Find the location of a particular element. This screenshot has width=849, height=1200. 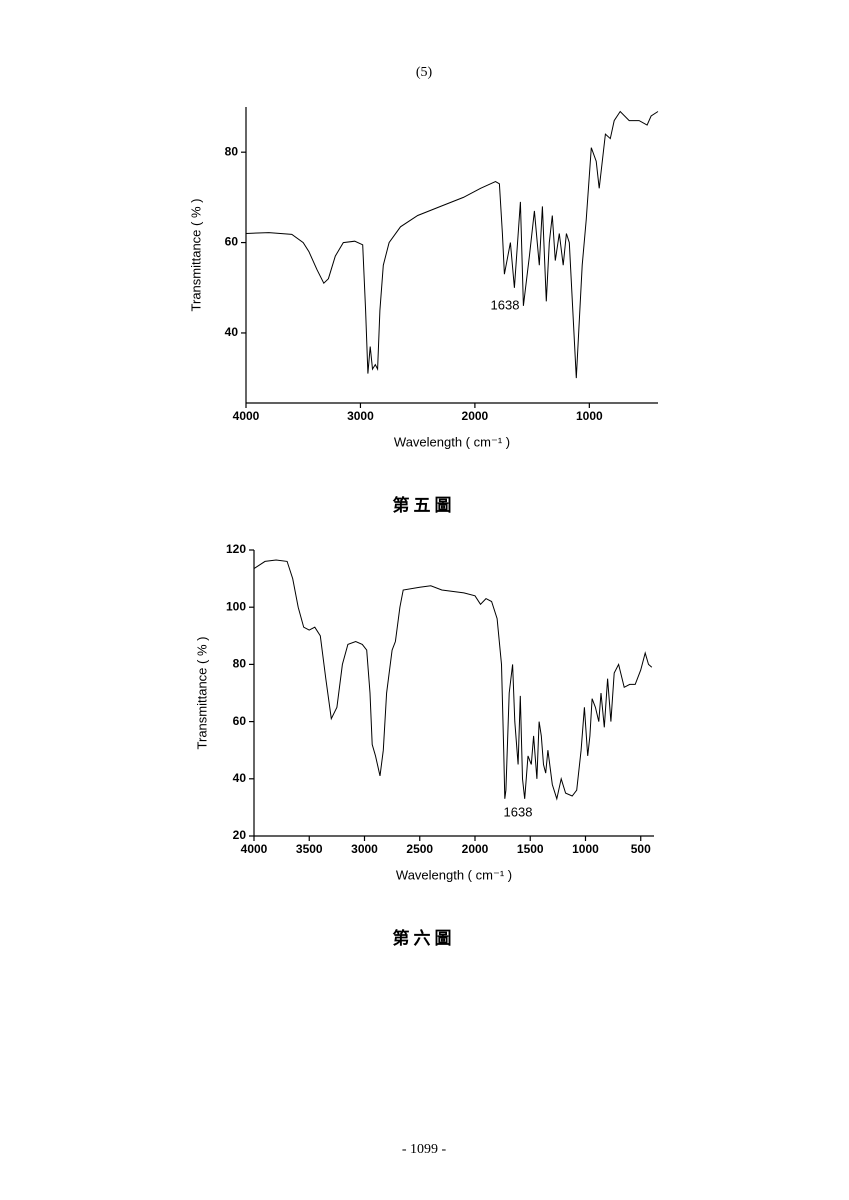

y-tick-label: 100 is located at coordinates (236, 606).